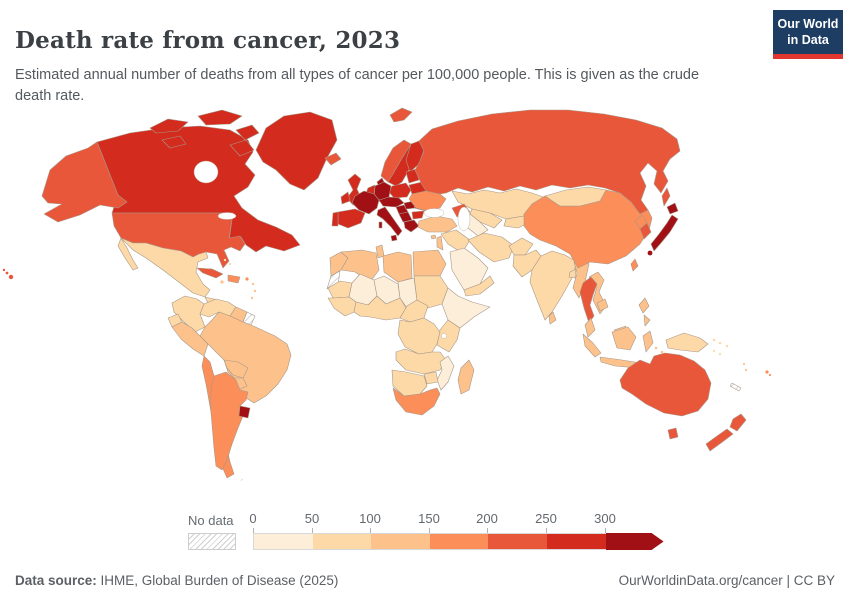 The height and width of the screenshot is (600, 850). What do you see at coordinates (437, 224) in the screenshot?
I see `country-turkey: Turkey` at bounding box center [437, 224].